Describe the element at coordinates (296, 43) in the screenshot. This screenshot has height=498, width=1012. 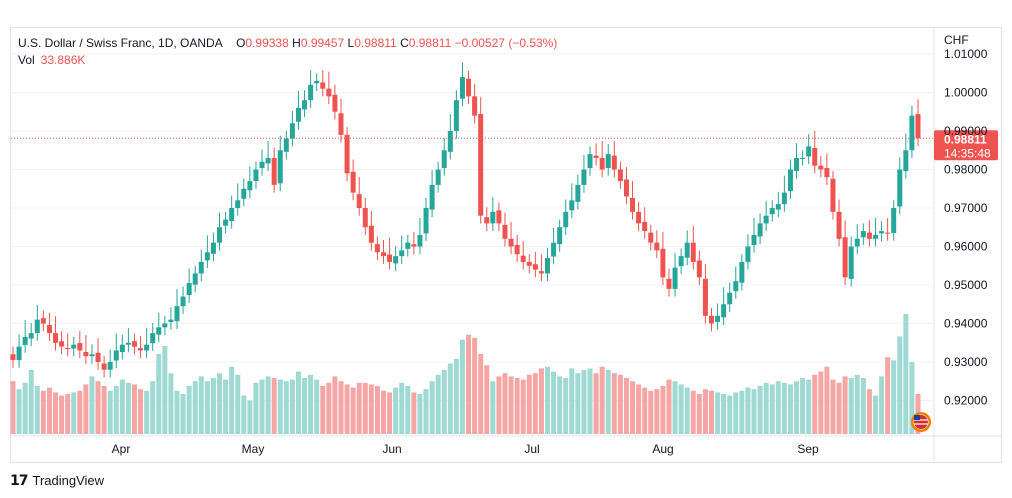
I see `high-label: H` at that location.